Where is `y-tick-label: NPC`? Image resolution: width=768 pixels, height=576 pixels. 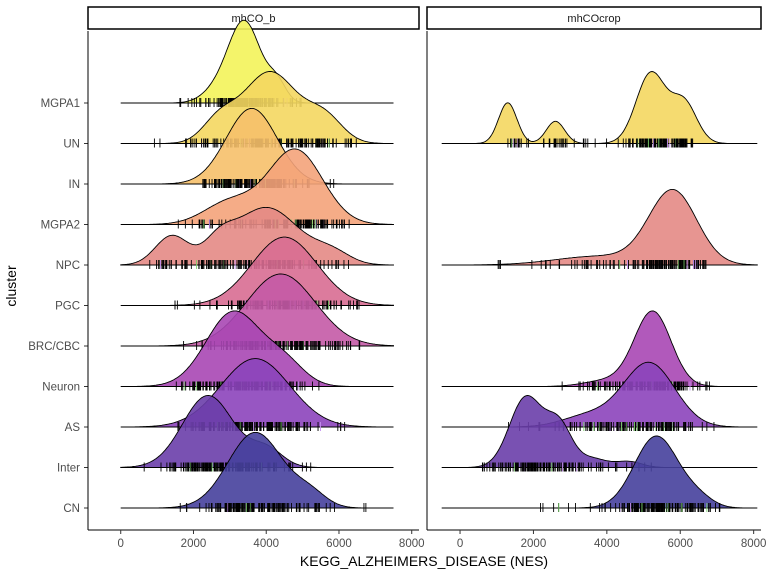
y-tick-label: NPC is located at coordinates (68, 266).